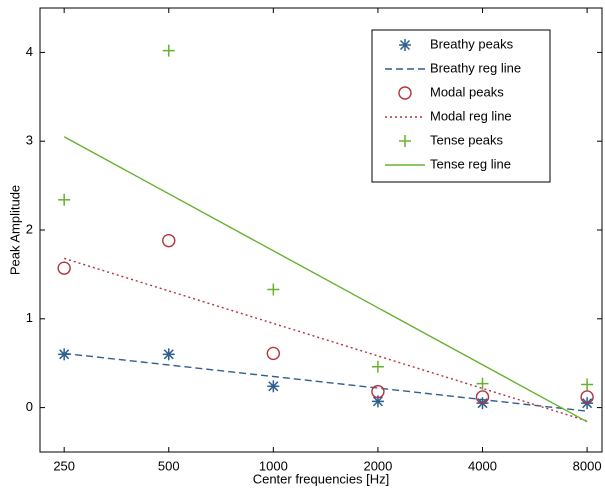 This screenshot has height=488, width=605. Describe the element at coordinates (470, 163) in the screenshot. I see `legend-label: Tense reg line` at that location.